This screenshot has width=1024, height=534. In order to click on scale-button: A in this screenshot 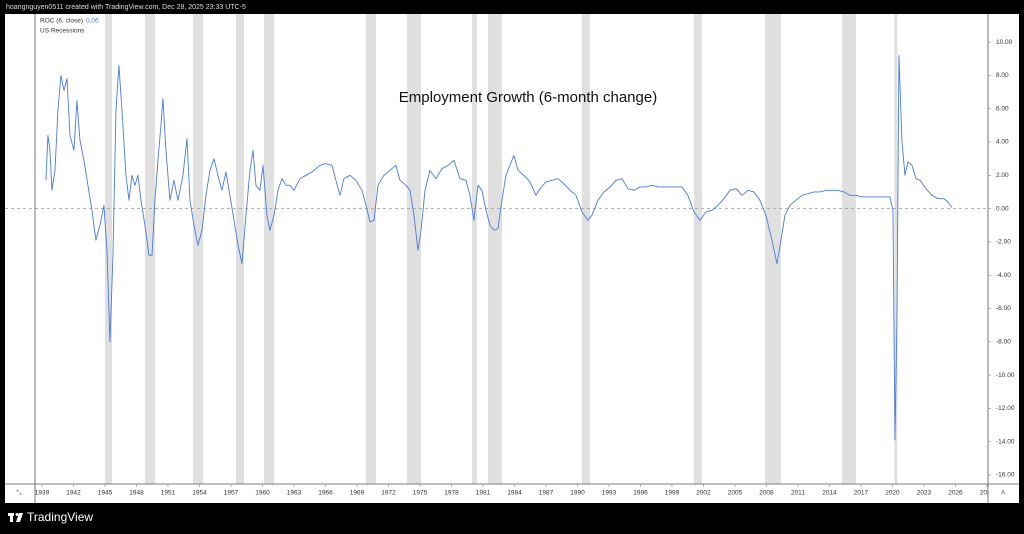, I will do `click(1003, 493)`.